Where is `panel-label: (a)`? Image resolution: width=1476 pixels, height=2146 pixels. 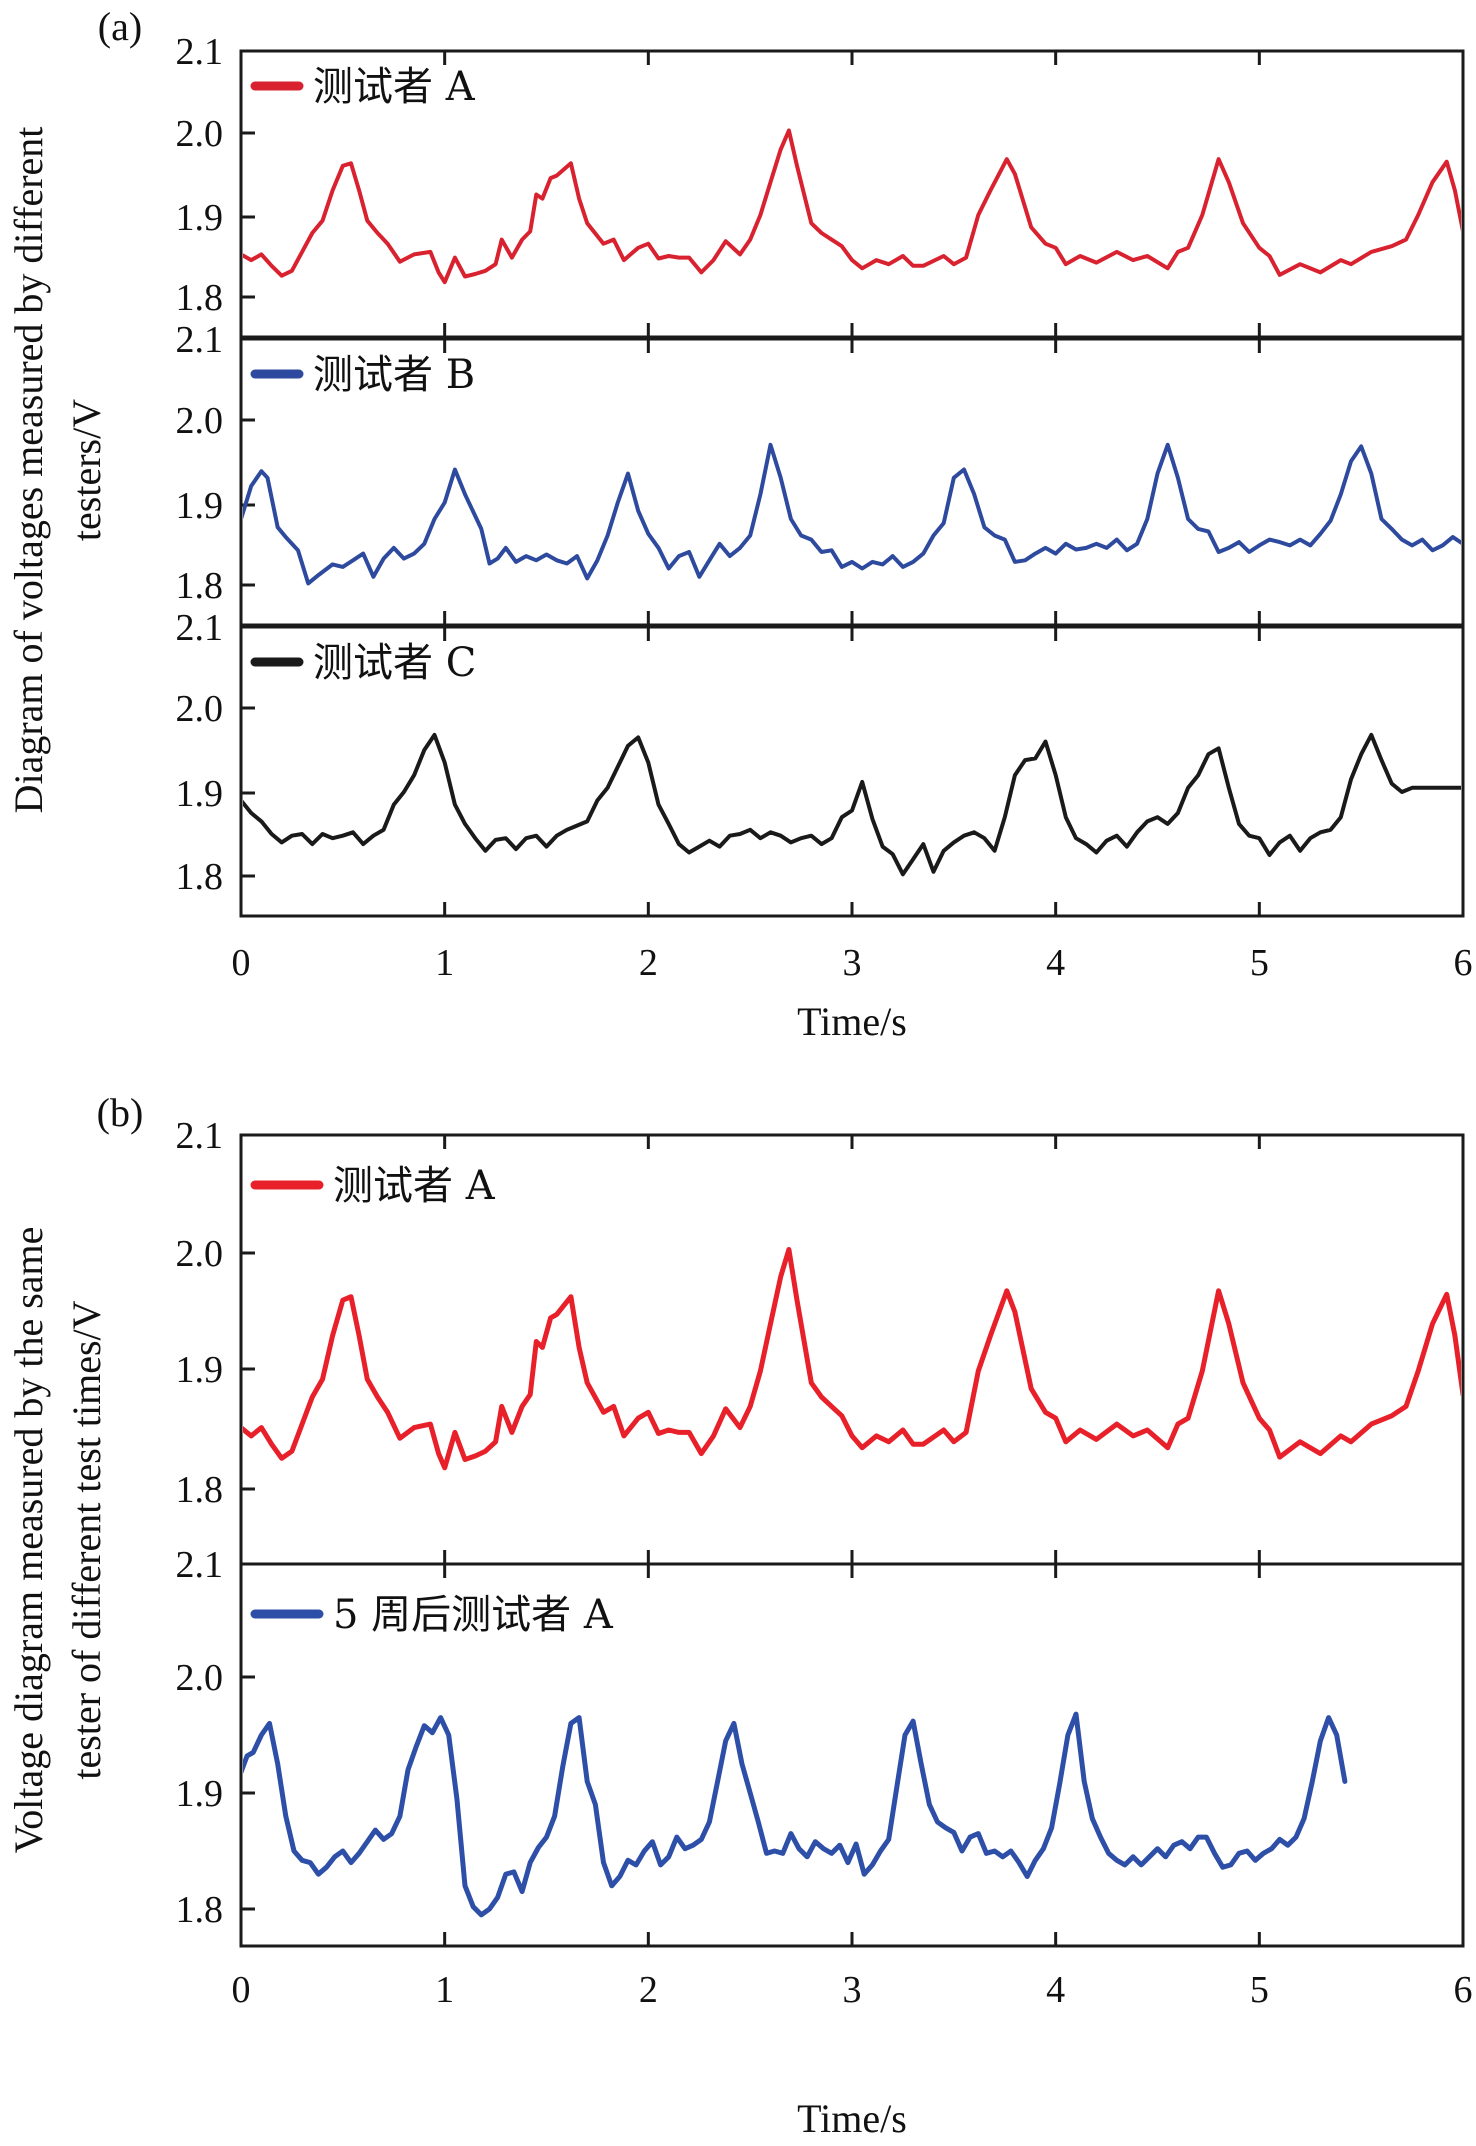
panel-label: (a) is located at coordinates (120, 26).